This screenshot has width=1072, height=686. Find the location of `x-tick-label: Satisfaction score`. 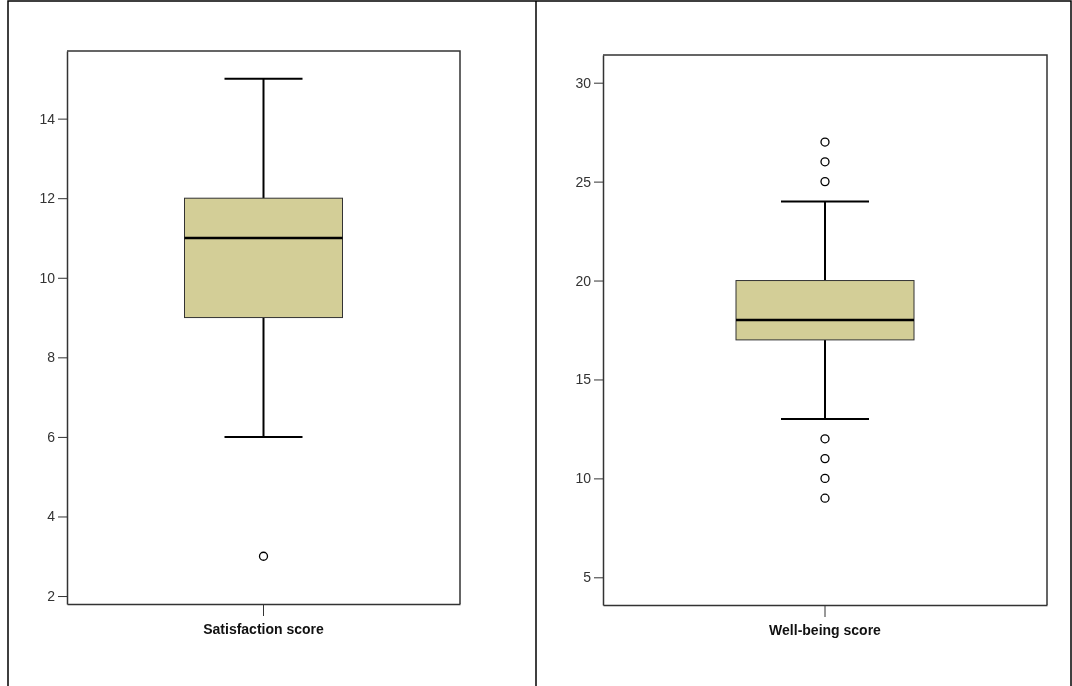

x-tick-label: Satisfaction score is located at coordinates (264, 628).